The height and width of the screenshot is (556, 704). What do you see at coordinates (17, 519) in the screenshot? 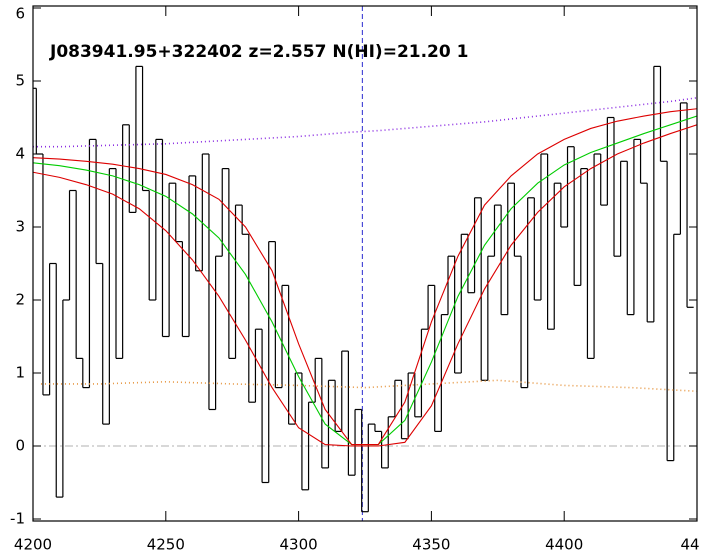
I see `y-tick-label: -1` at bounding box center [17, 519].